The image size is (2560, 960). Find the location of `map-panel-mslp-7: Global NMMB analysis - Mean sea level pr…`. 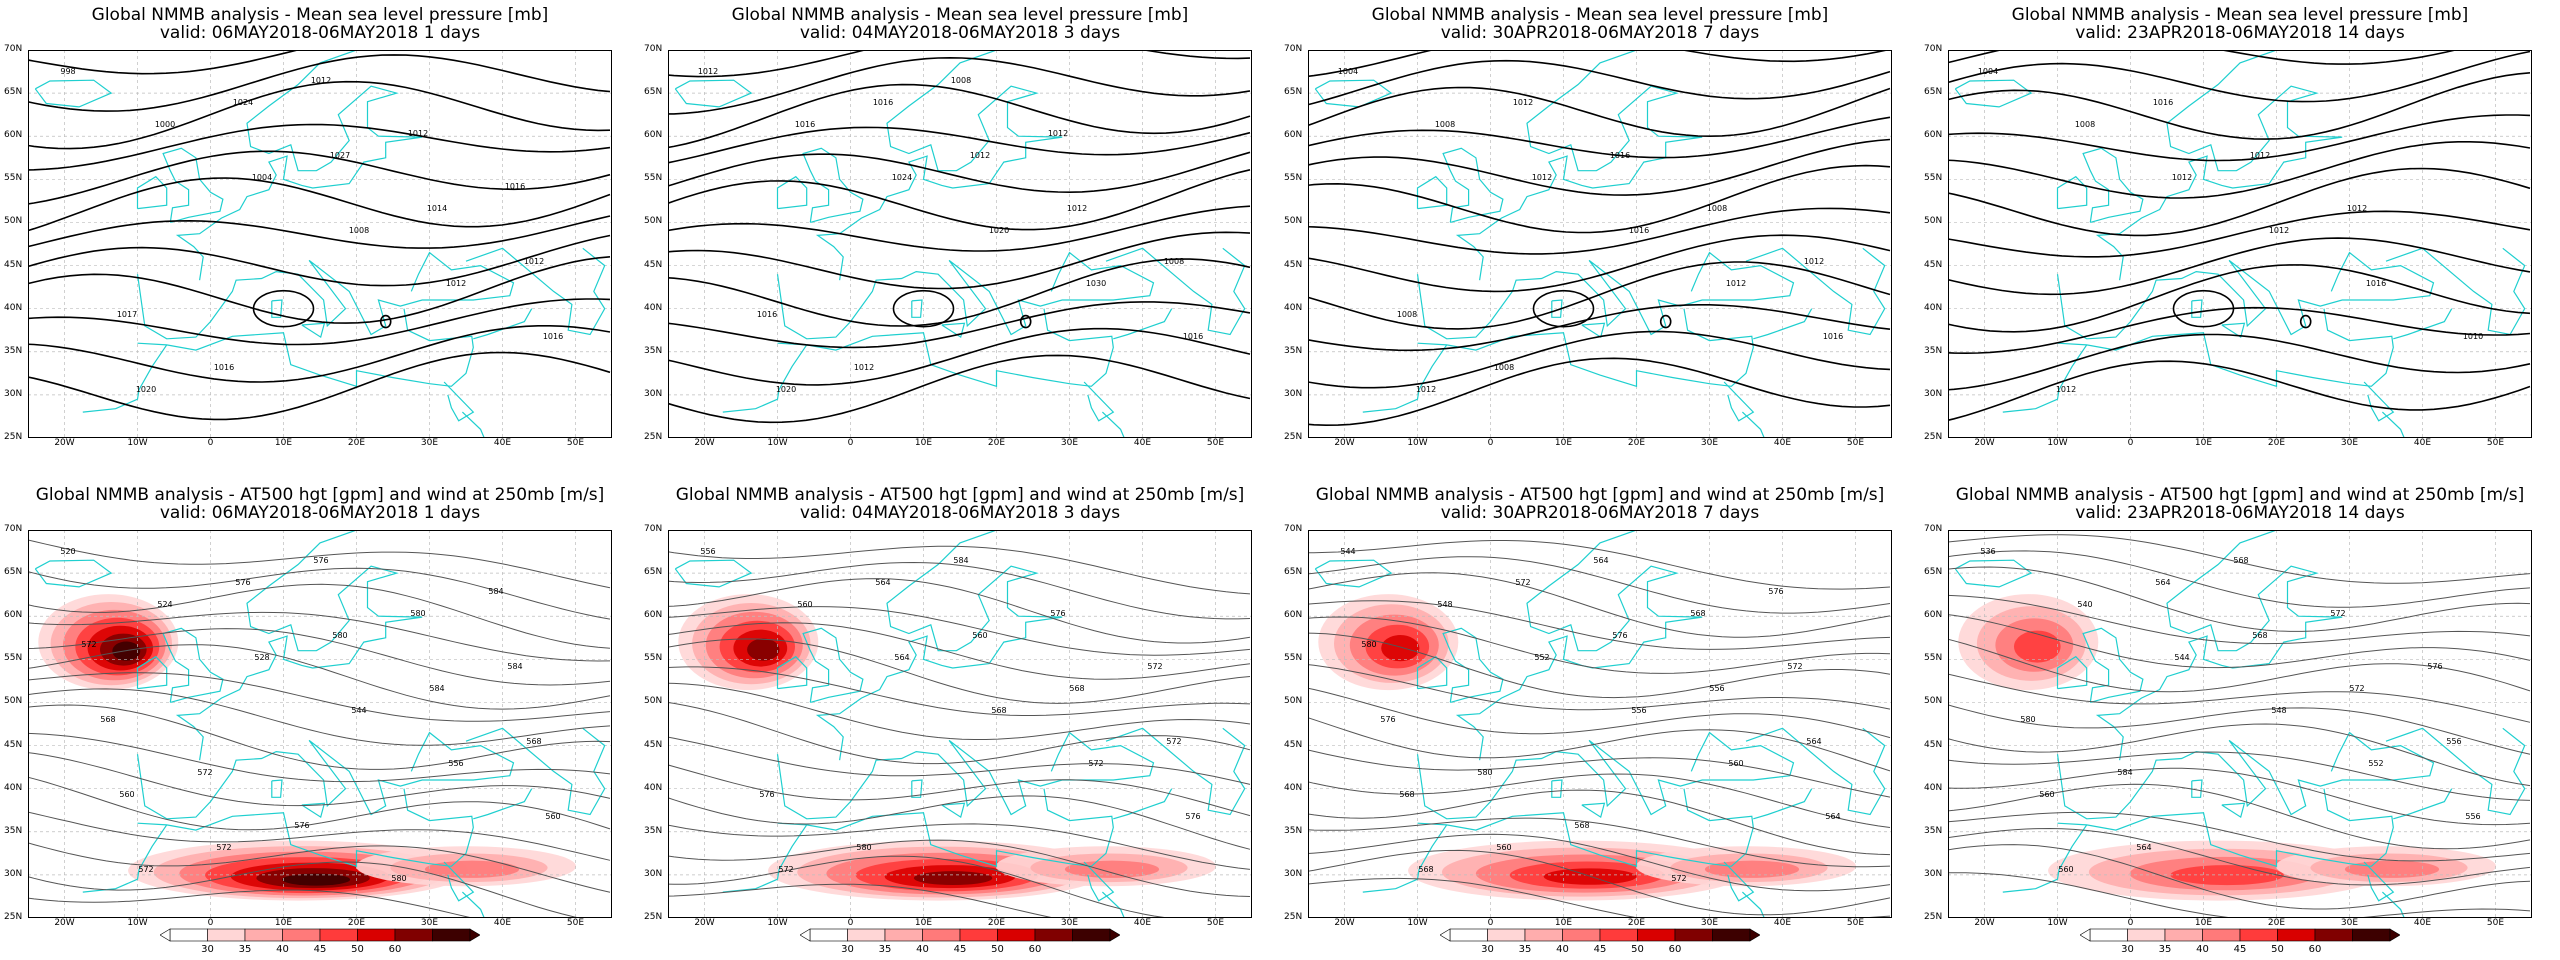

map-panel-mslp-7: Global NMMB analysis - Mean sea level pr… is located at coordinates (1600, 240).